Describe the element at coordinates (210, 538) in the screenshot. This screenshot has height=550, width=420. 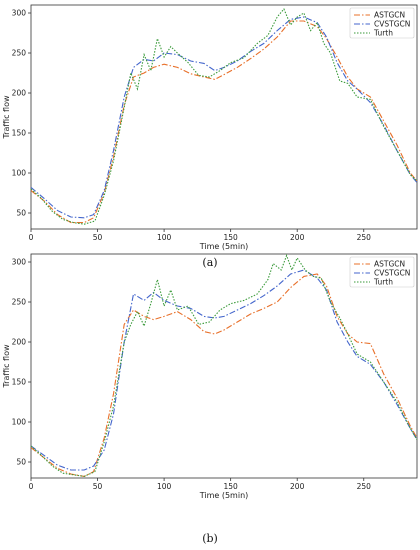
I see `panel-label: (b)` at that location.